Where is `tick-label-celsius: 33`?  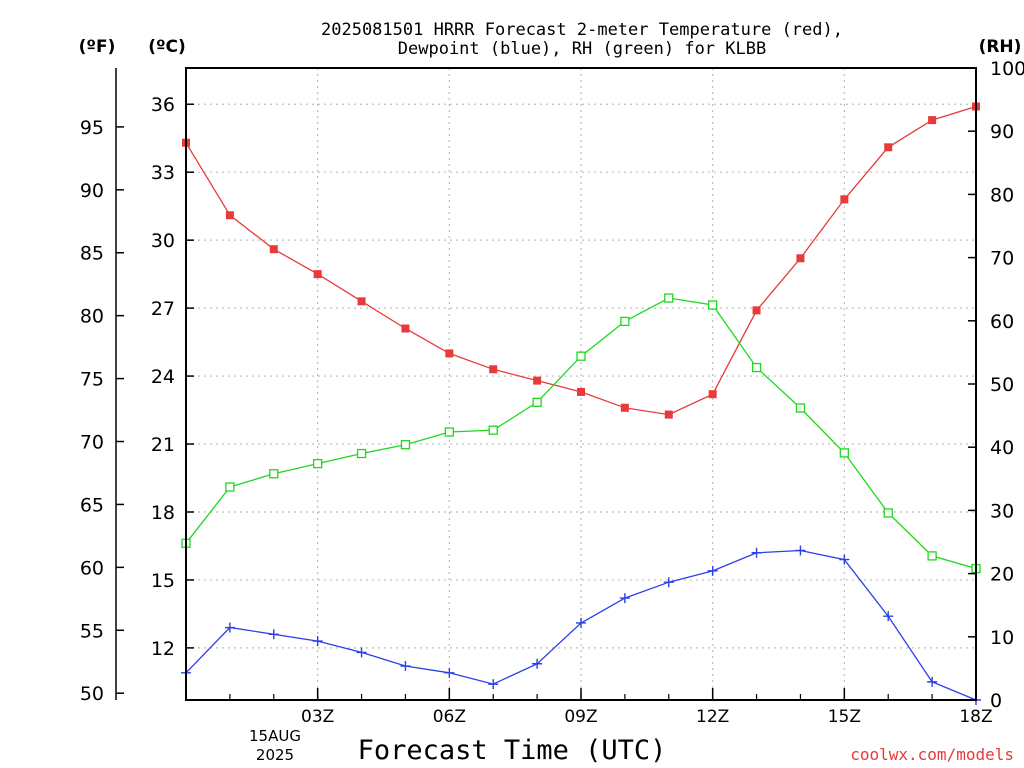 tick-label-celsius: 33 is located at coordinates (163, 173).